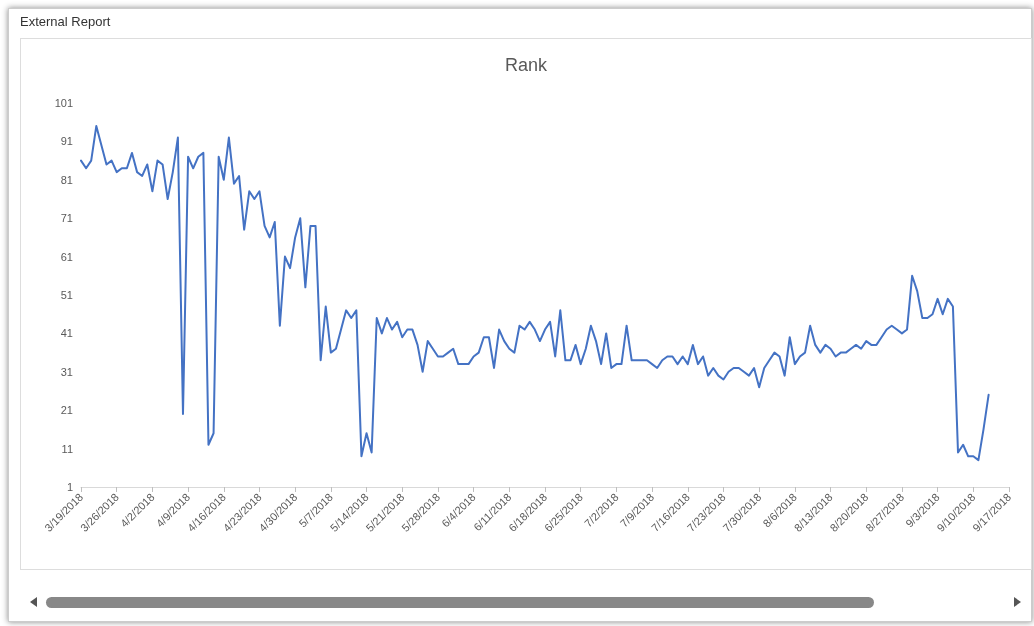 This screenshot has width=1034, height=626. What do you see at coordinates (66, 371) in the screenshot?
I see `y-tick-label: 31` at bounding box center [66, 371].